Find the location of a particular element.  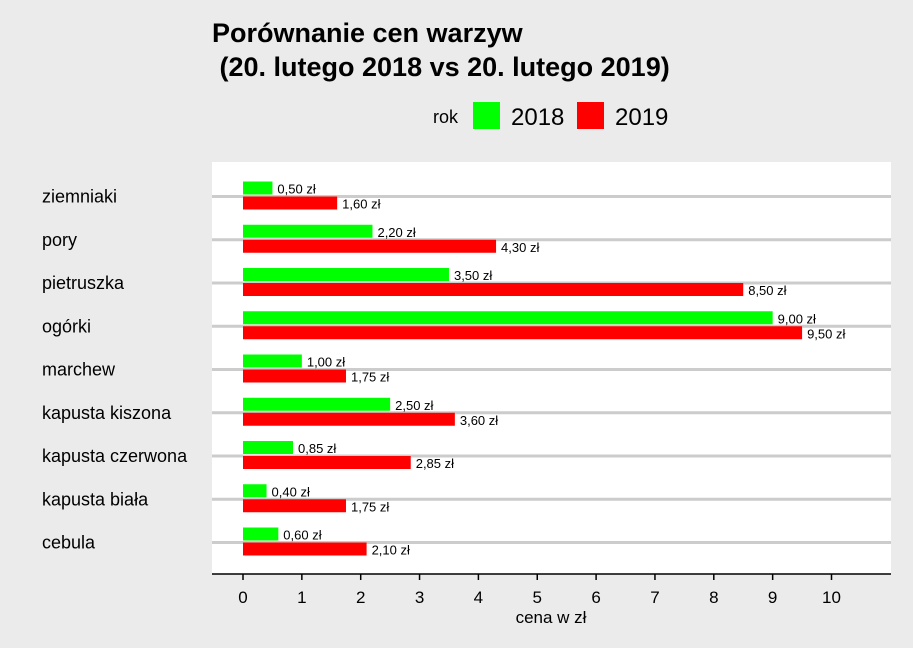

data-label-2018: 0,60 zł is located at coordinates (302, 535).